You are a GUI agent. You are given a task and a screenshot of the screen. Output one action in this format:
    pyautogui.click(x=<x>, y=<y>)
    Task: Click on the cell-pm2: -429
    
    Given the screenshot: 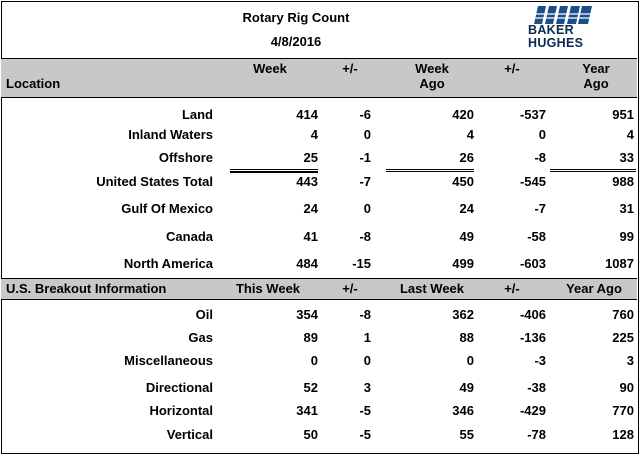 What is the action you would take?
    pyautogui.click(x=532, y=410)
    